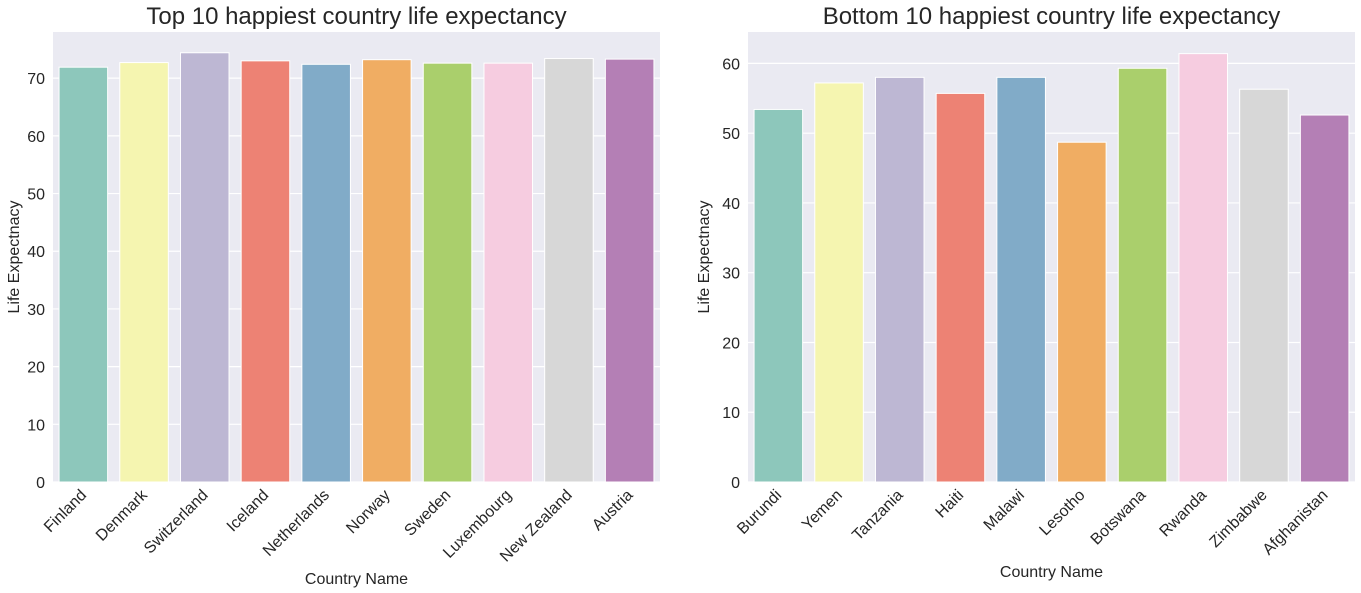 This screenshot has width=1361, height=593. What do you see at coordinates (1239, 519) in the screenshot?
I see `x-tick-label: Zimbabwe` at bounding box center [1239, 519].